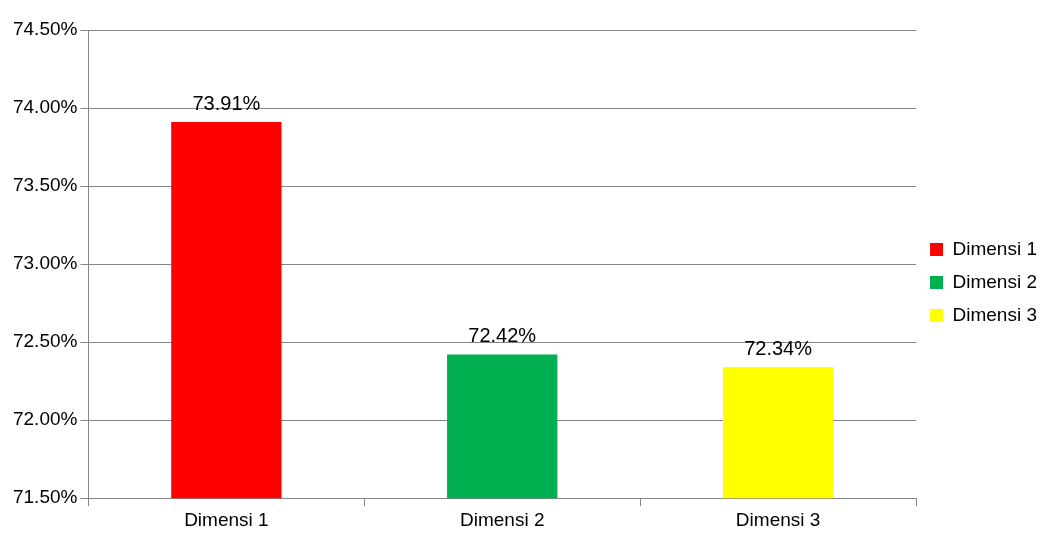 The height and width of the screenshot is (545, 1059). What do you see at coordinates (226, 519) in the screenshot?
I see `x-tick-label: Dimensi 1` at bounding box center [226, 519].